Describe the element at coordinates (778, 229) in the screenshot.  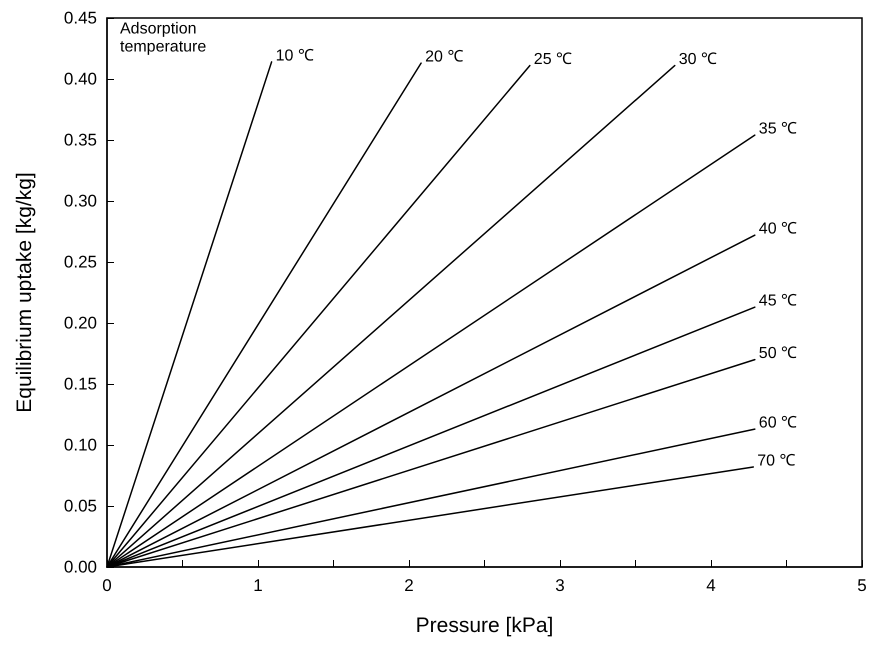
I see `series-label: 40 ℃` at that location.